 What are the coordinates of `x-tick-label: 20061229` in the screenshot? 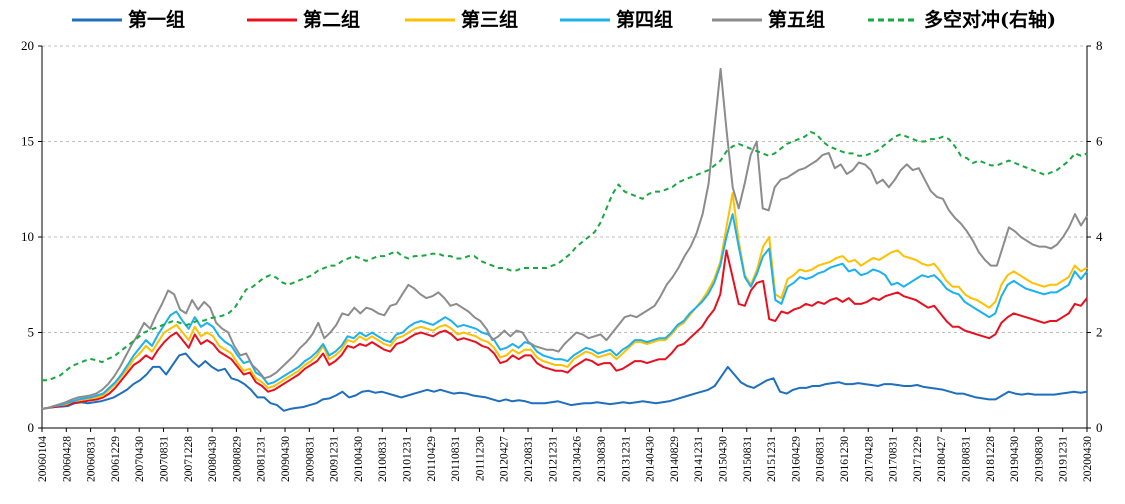 It's located at (116, 459).